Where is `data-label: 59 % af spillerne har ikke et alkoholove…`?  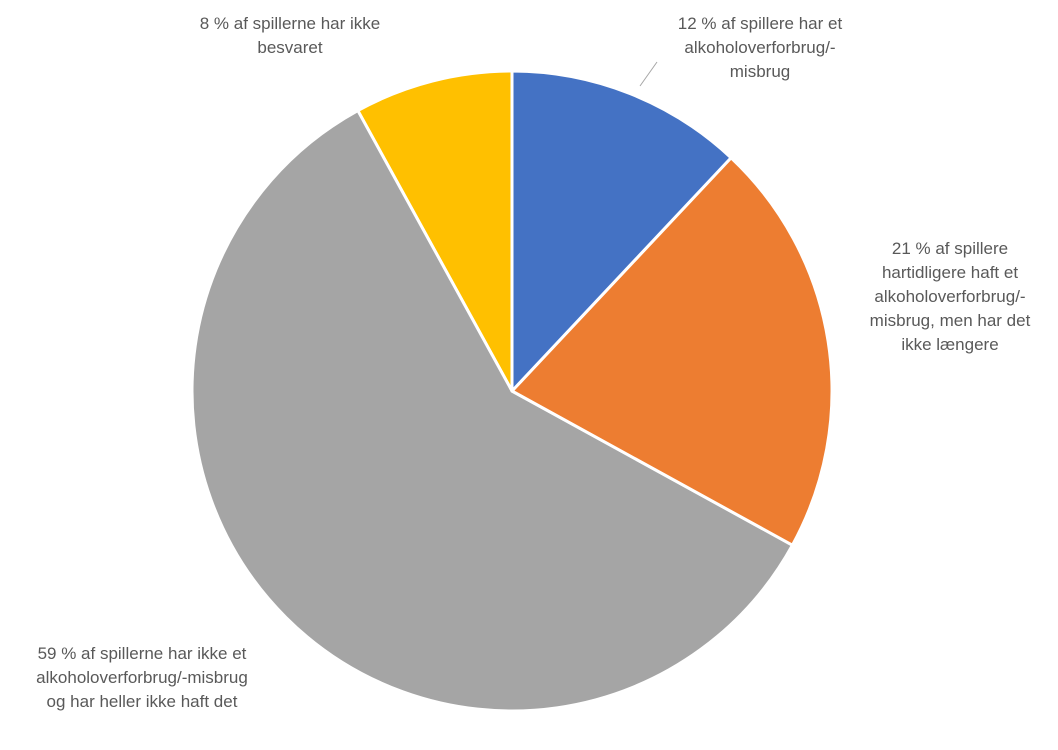 data-label: 59 % af spillerne har ikke et alkoholove… is located at coordinates (142, 677).